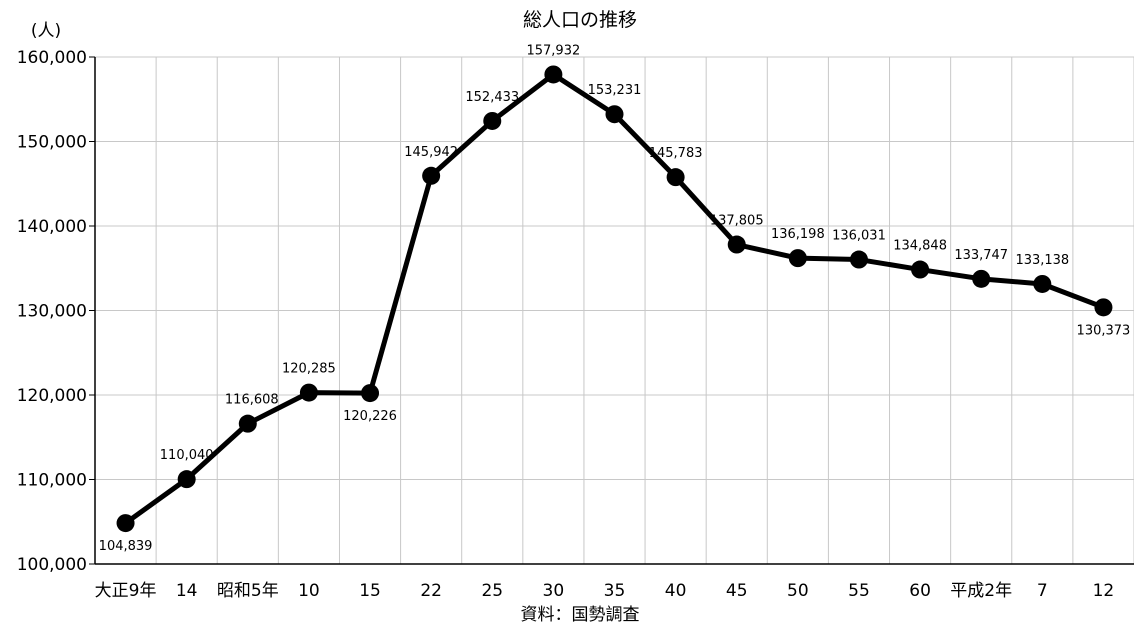  I want to click on data-label: 120,285, so click(309, 369).